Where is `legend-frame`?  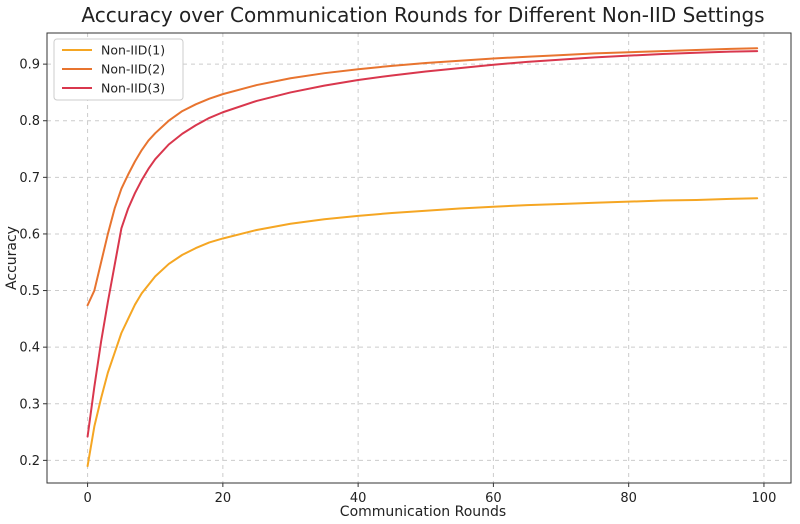
legend-frame is located at coordinates (118, 69).